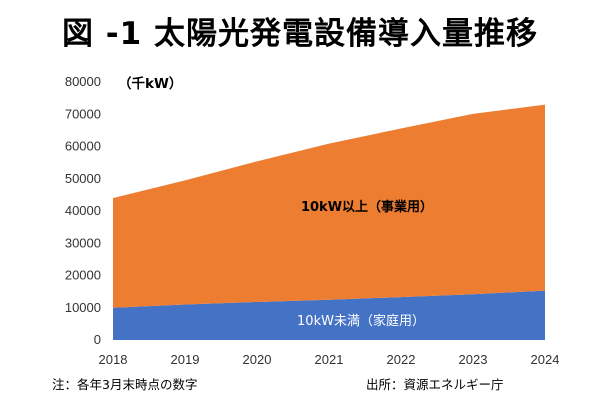 The height and width of the screenshot is (400, 600). Describe the element at coordinates (473, 359) in the screenshot. I see `x-tick-label: 2023` at that location.